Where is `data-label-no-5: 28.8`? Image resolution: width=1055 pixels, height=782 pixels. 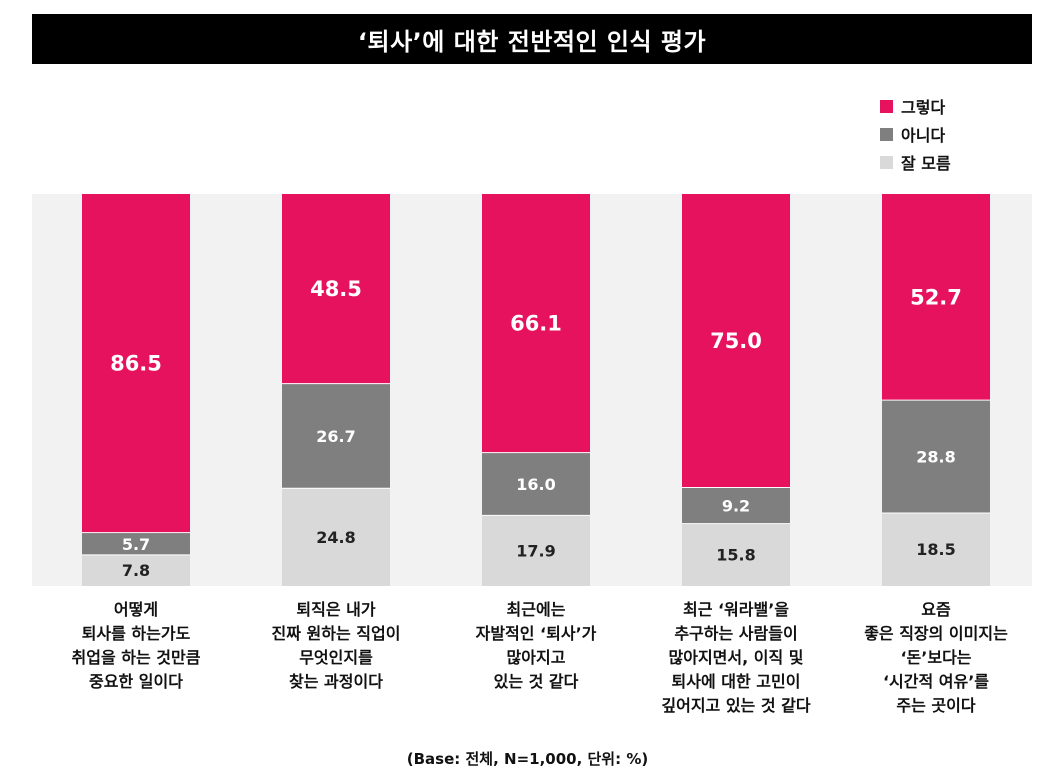 data-label-no-5: 28.8 is located at coordinates (935, 457).